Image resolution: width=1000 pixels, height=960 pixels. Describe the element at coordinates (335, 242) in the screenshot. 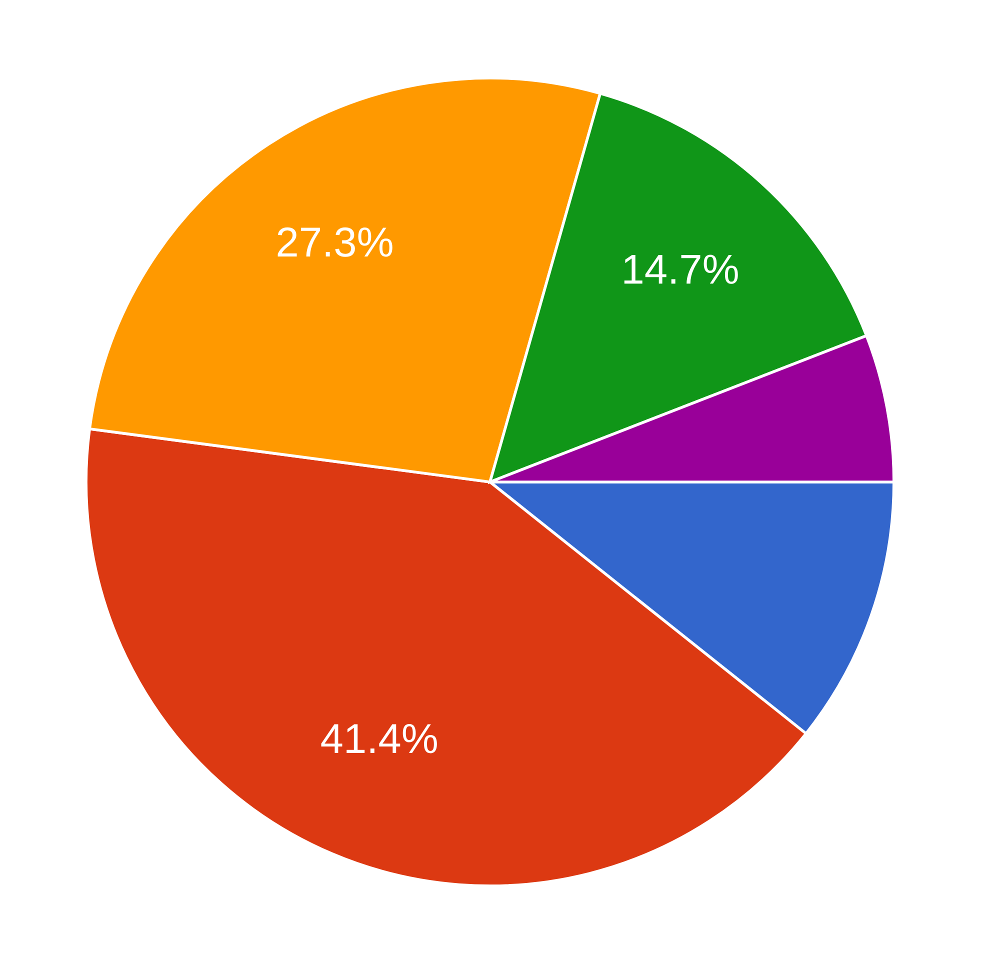

I see `data-label: 27.3%` at that location.